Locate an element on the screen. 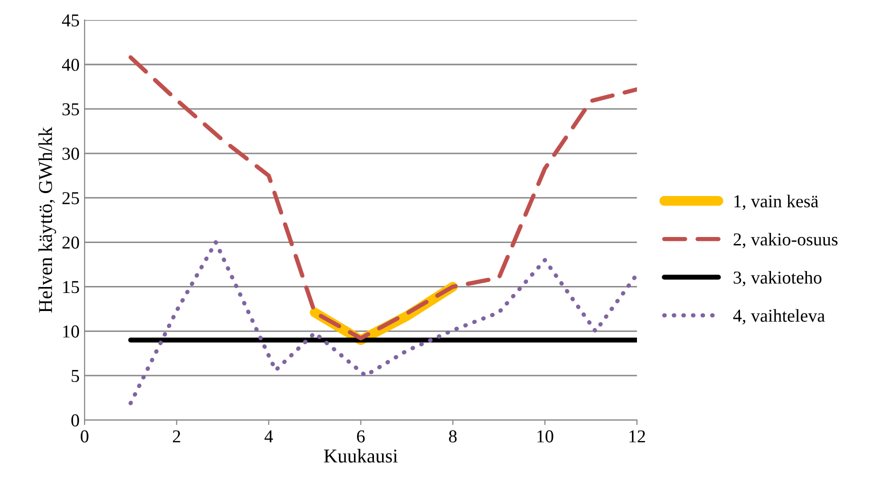 This screenshot has height=489, width=881. y-tick-label: 0 is located at coordinates (75, 420).